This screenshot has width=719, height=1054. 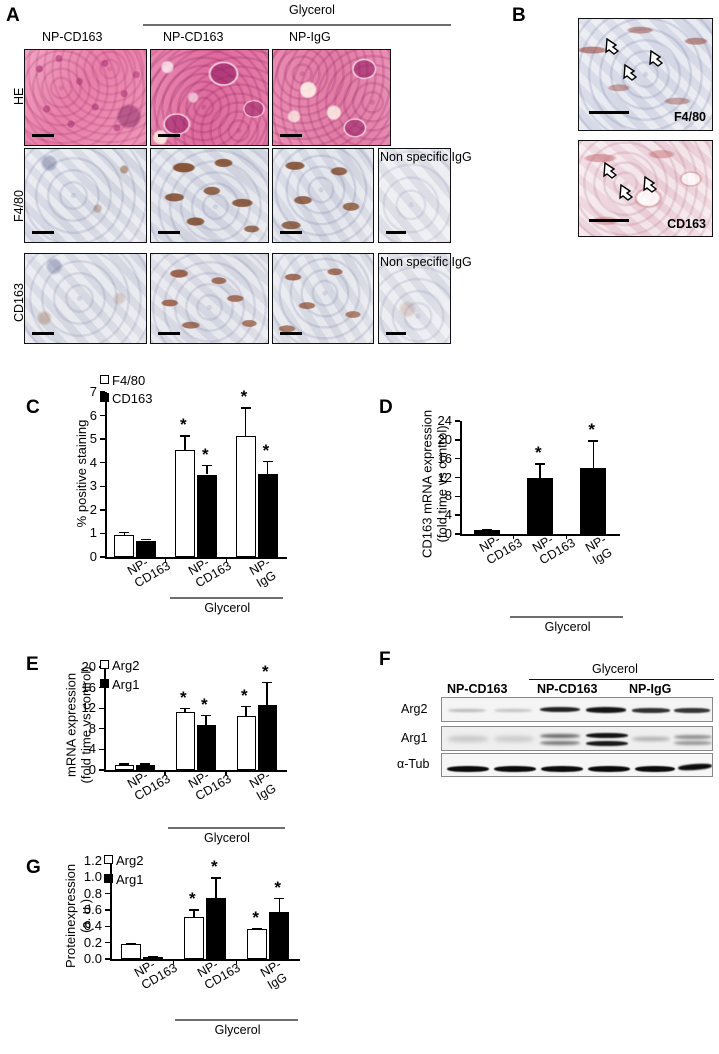 I want to click on panelA-column-header-3: NP-IgG, so click(x=310, y=37).